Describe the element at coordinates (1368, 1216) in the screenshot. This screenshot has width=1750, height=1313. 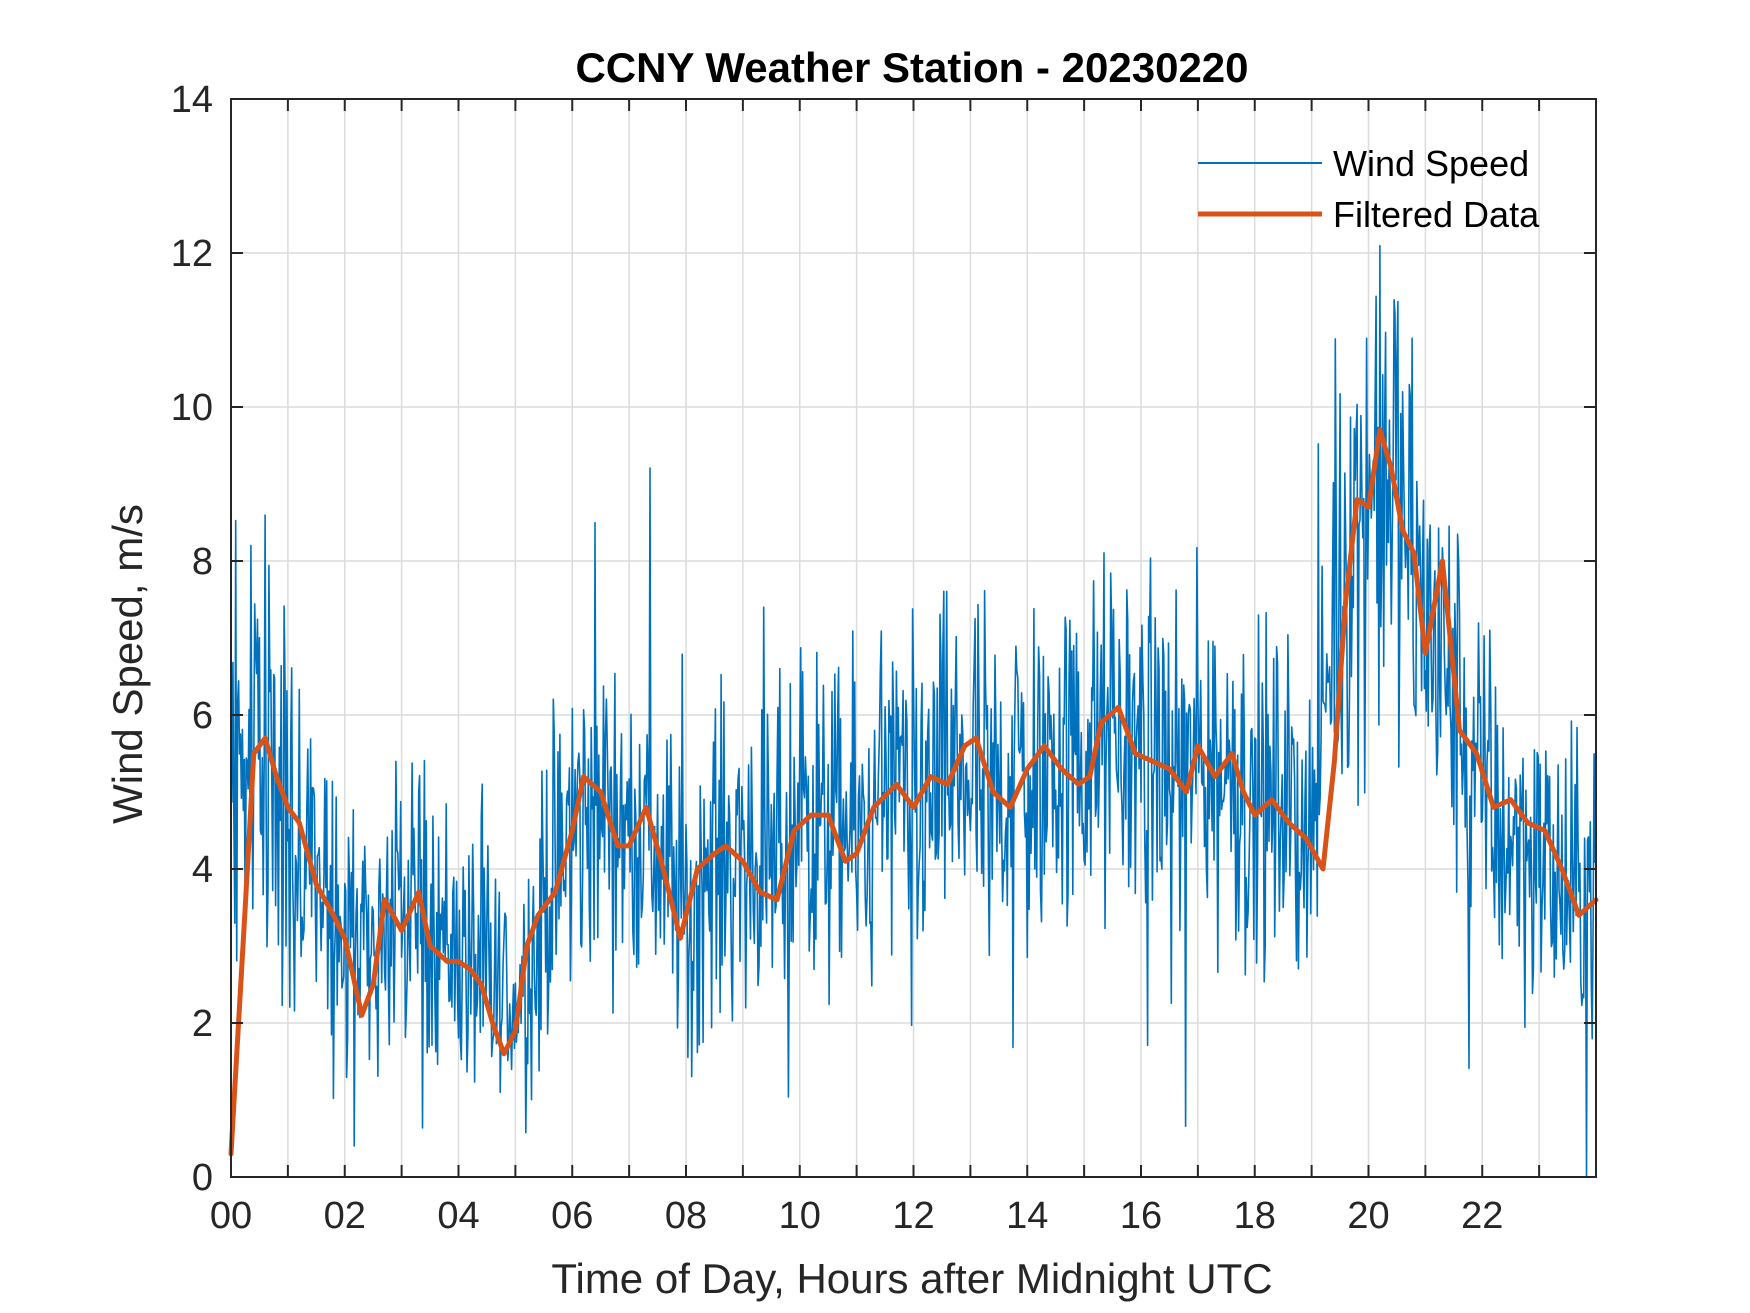
I see `x-tick-label: 20` at that location.